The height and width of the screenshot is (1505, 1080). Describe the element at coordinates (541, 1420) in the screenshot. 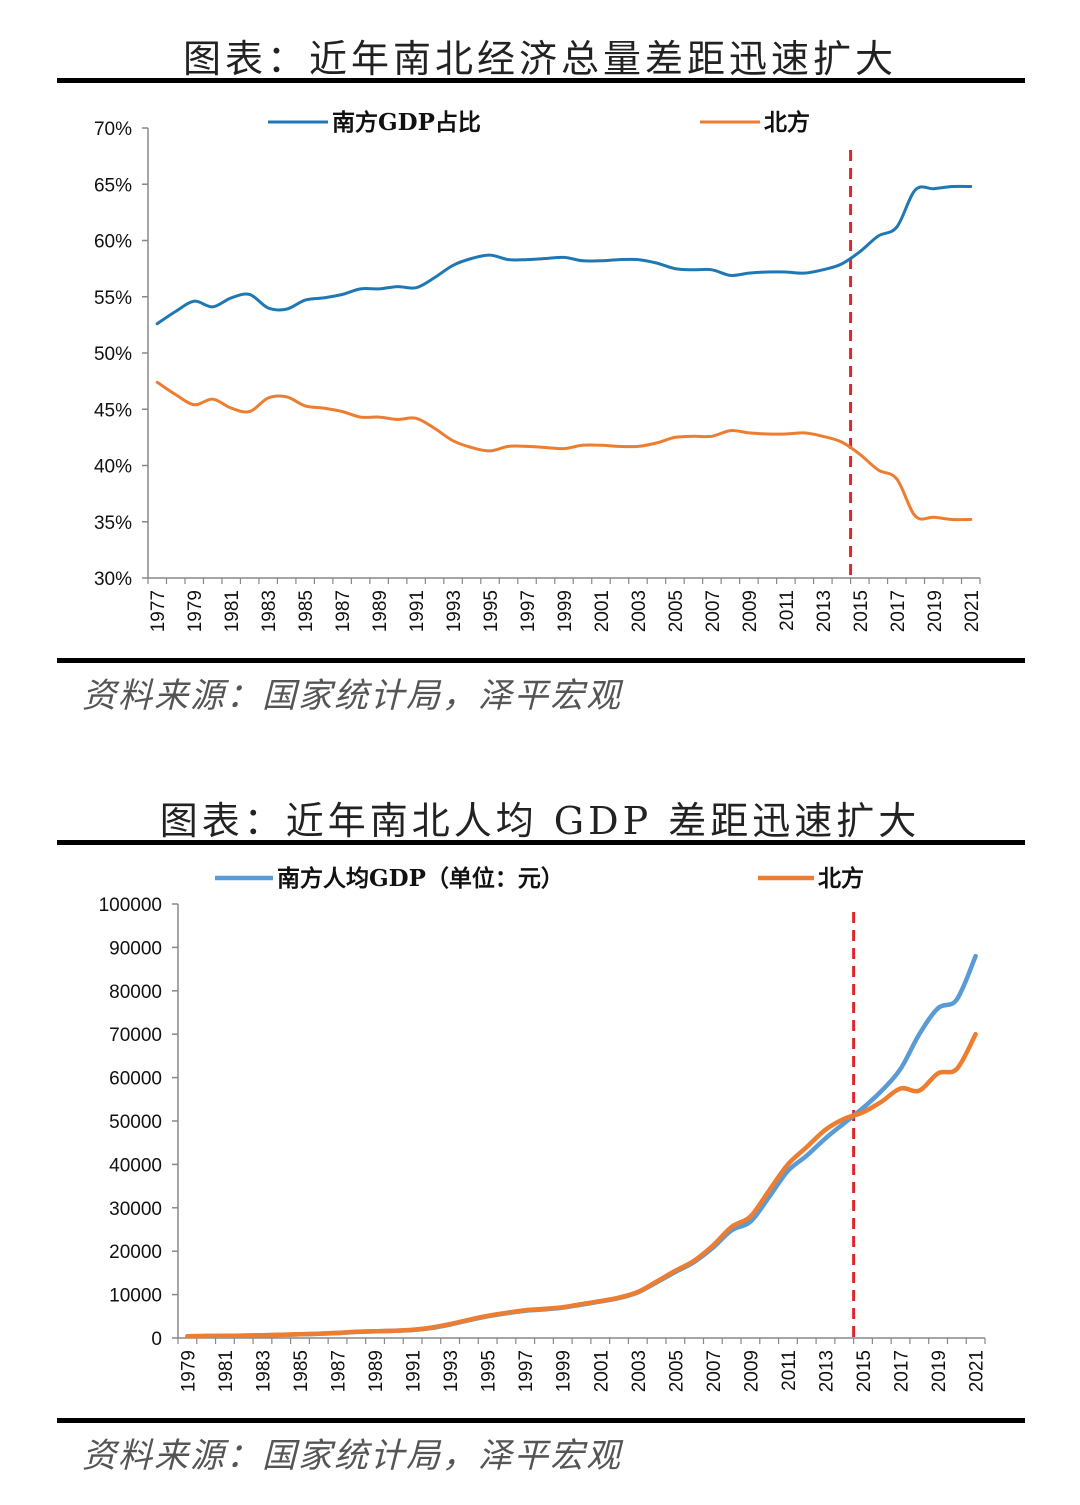

I see `chart2-bottom-rule` at that location.